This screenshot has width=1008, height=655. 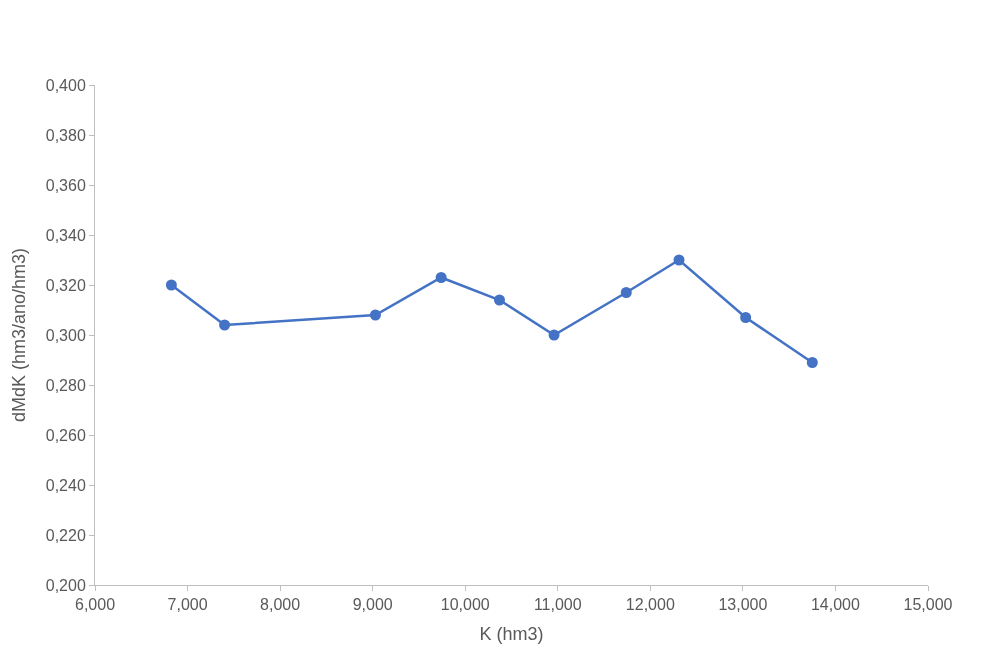 What do you see at coordinates (65, 435) in the screenshot?
I see `y-tick-label: 0,260` at bounding box center [65, 435].